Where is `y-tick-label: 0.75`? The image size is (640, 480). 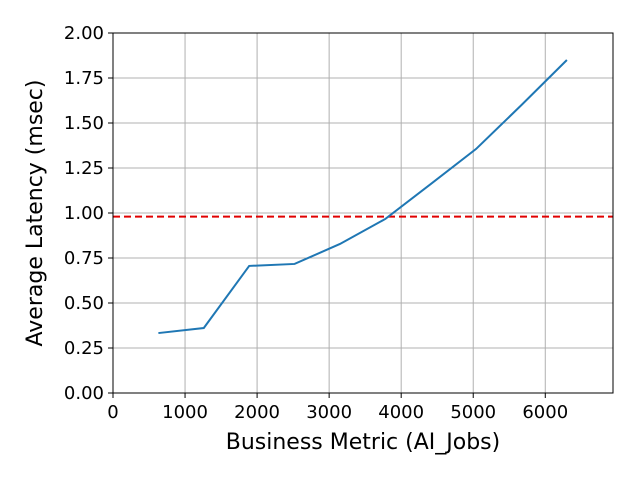
y-tick-label: 0.75 is located at coordinates (84, 258).